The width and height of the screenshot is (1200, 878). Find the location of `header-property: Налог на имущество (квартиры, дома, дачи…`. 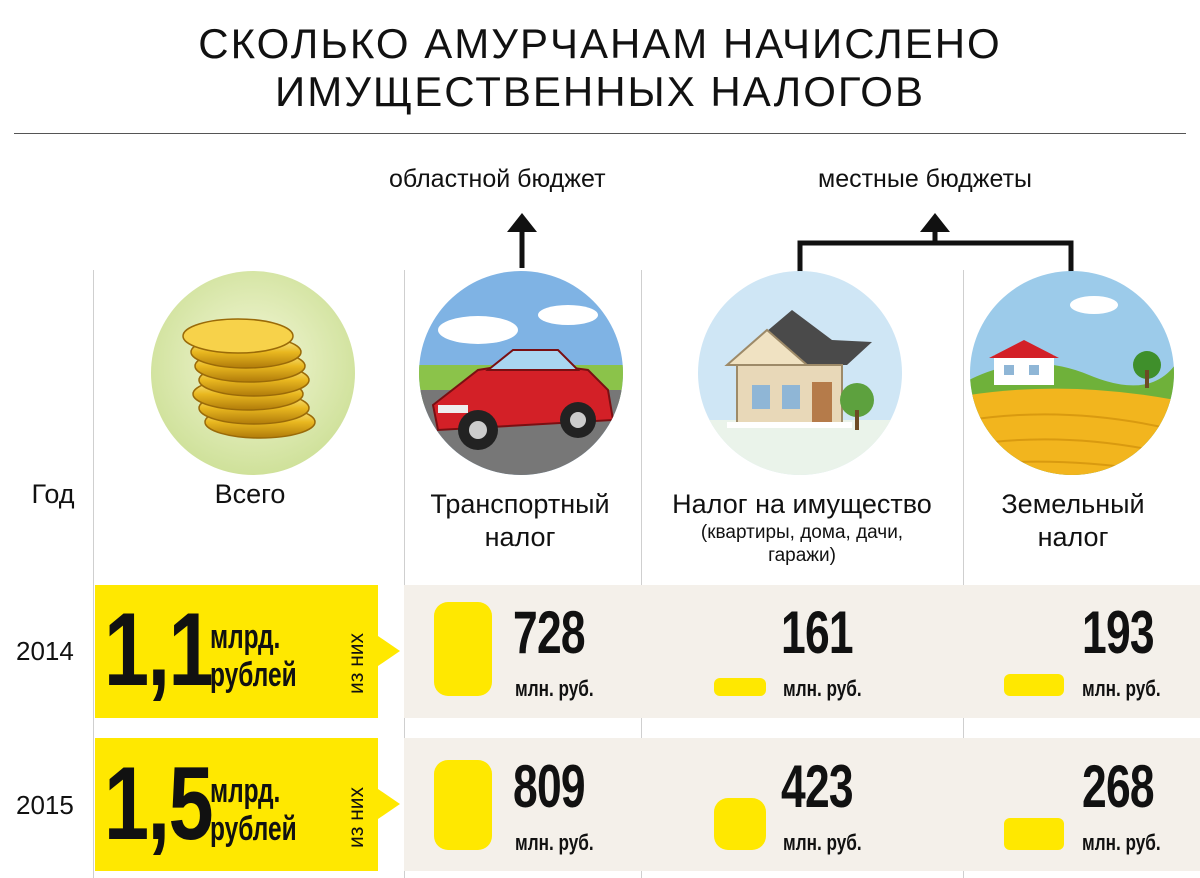

header-property: Налог на имущество (квартиры, дома, дачи… is located at coordinates (802, 527).